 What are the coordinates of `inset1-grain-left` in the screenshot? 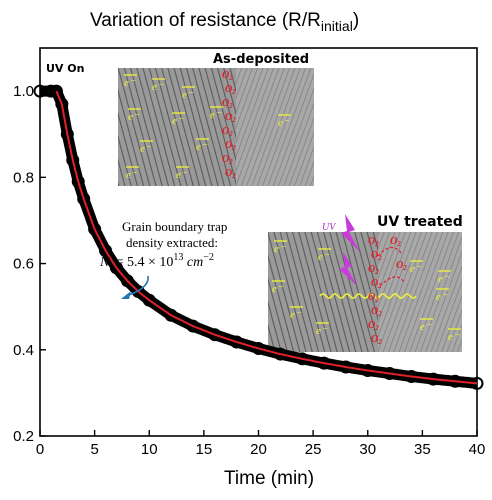 It's located at (177, 127).